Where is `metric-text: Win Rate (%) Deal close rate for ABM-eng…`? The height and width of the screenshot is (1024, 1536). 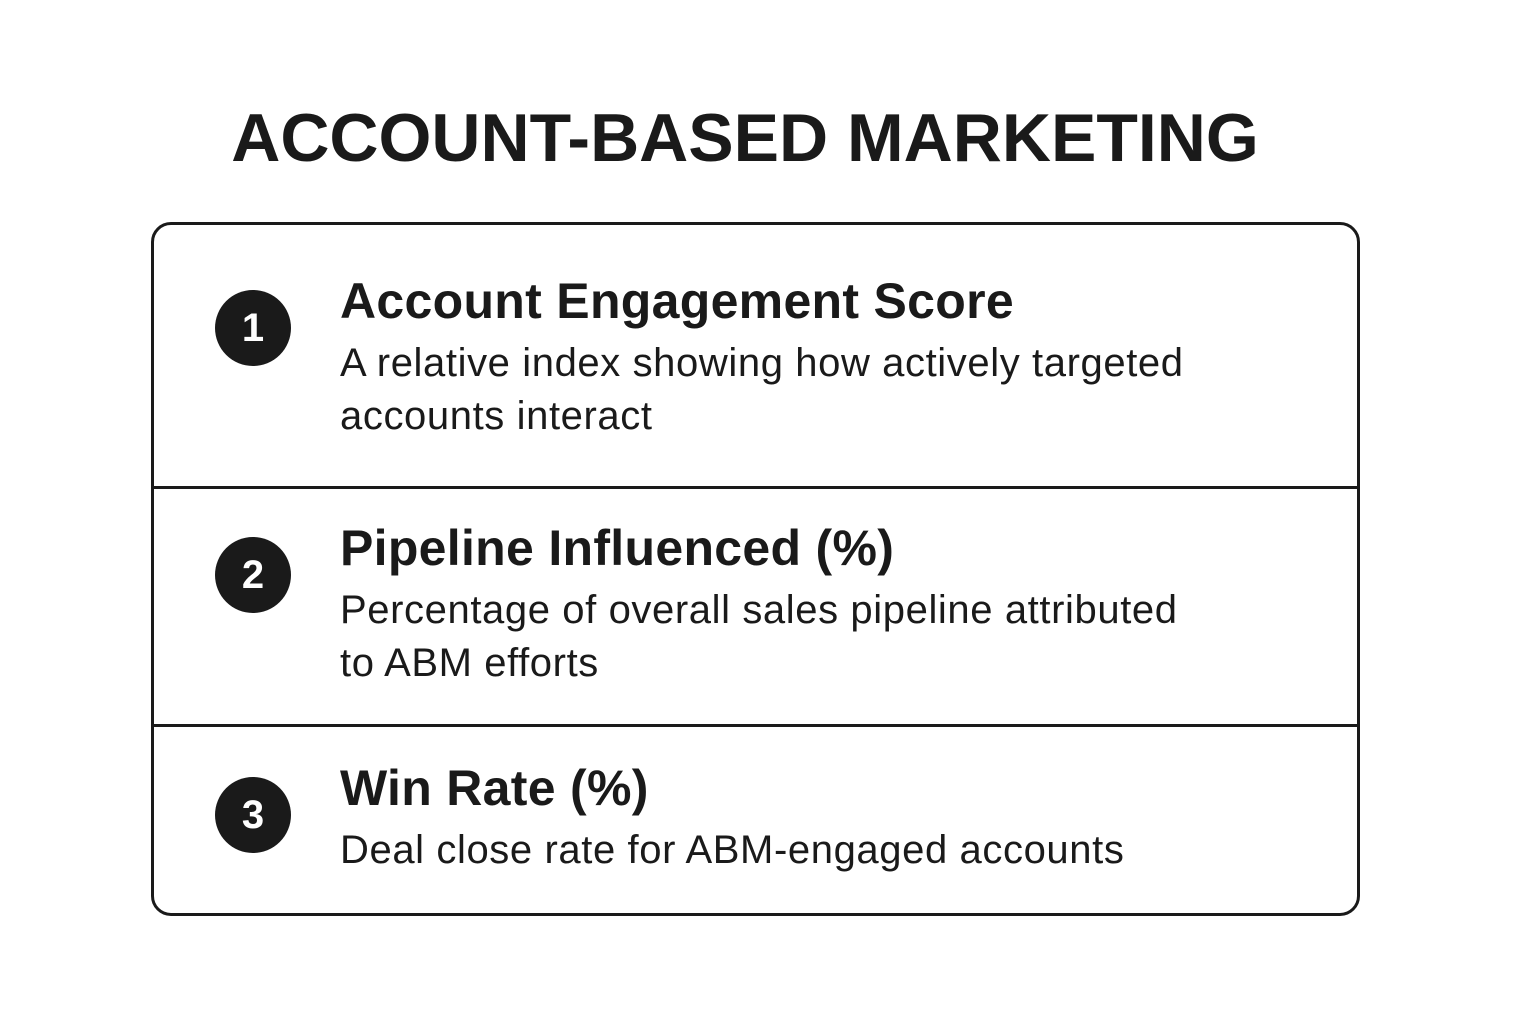 metric-text: Win Rate (%) Deal close rate for ABM-eng… is located at coordinates (828, 817).